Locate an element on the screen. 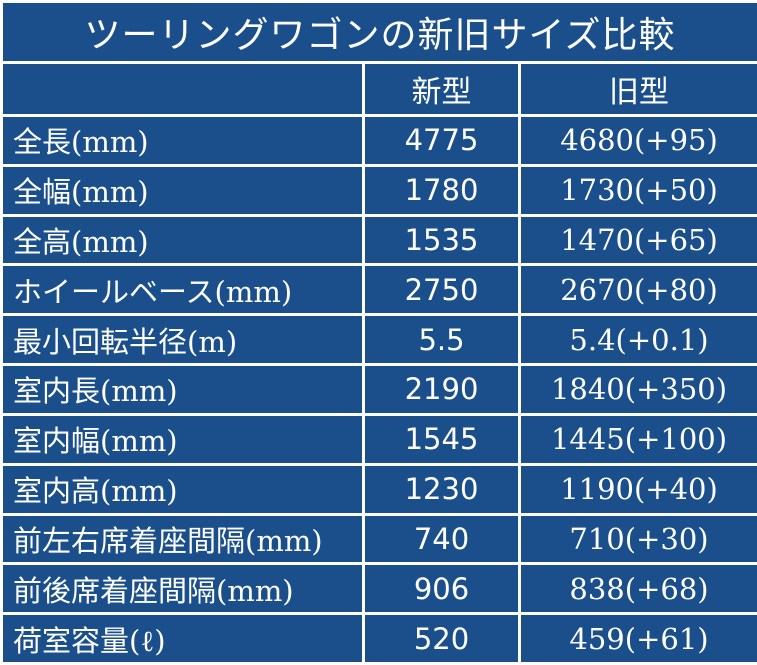 Image resolution: width=757 pixels, height=665 pixels. table-row: 全長(mm) 4775 4680(+95) is located at coordinates (378, 140).